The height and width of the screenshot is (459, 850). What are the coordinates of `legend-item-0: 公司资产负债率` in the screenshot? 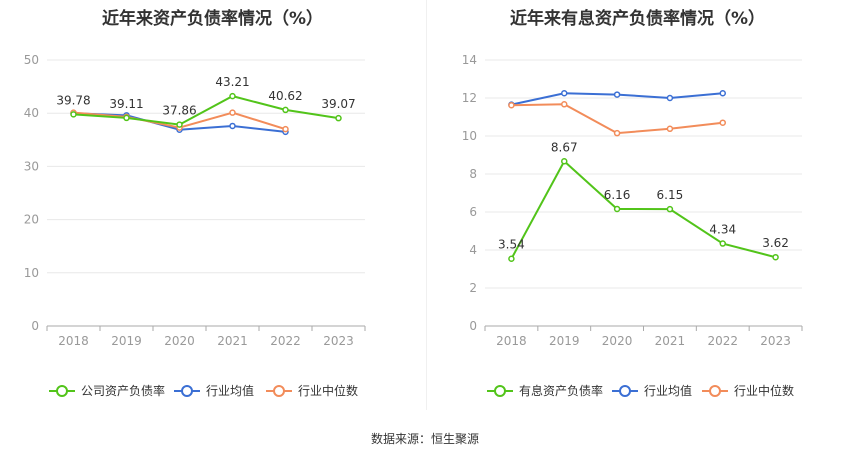 It's located at (107, 390).